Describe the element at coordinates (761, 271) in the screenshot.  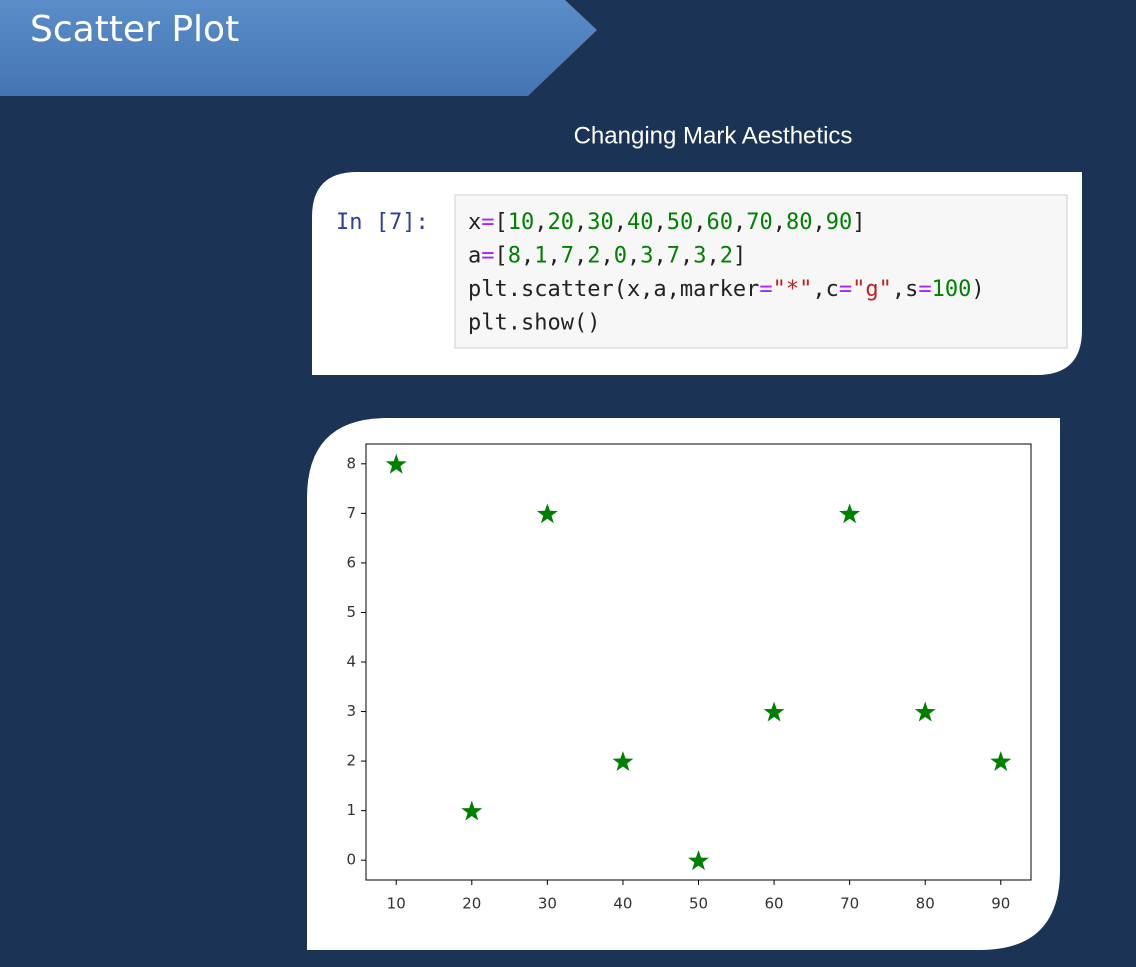
I see `code-cell` at that location.